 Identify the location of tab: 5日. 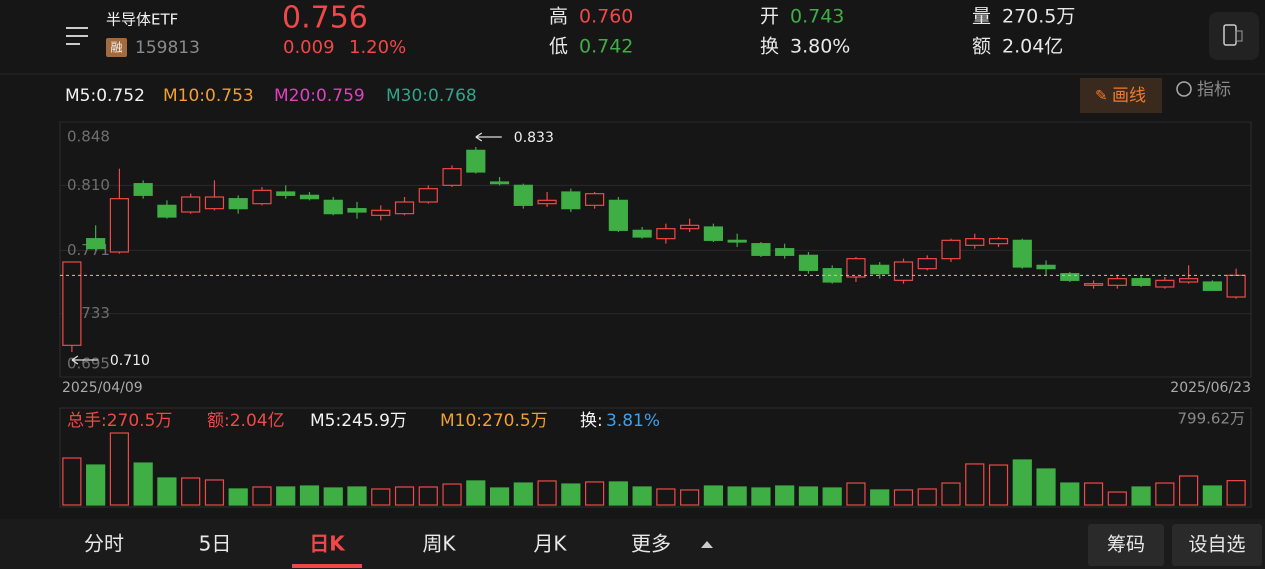
(215, 544).